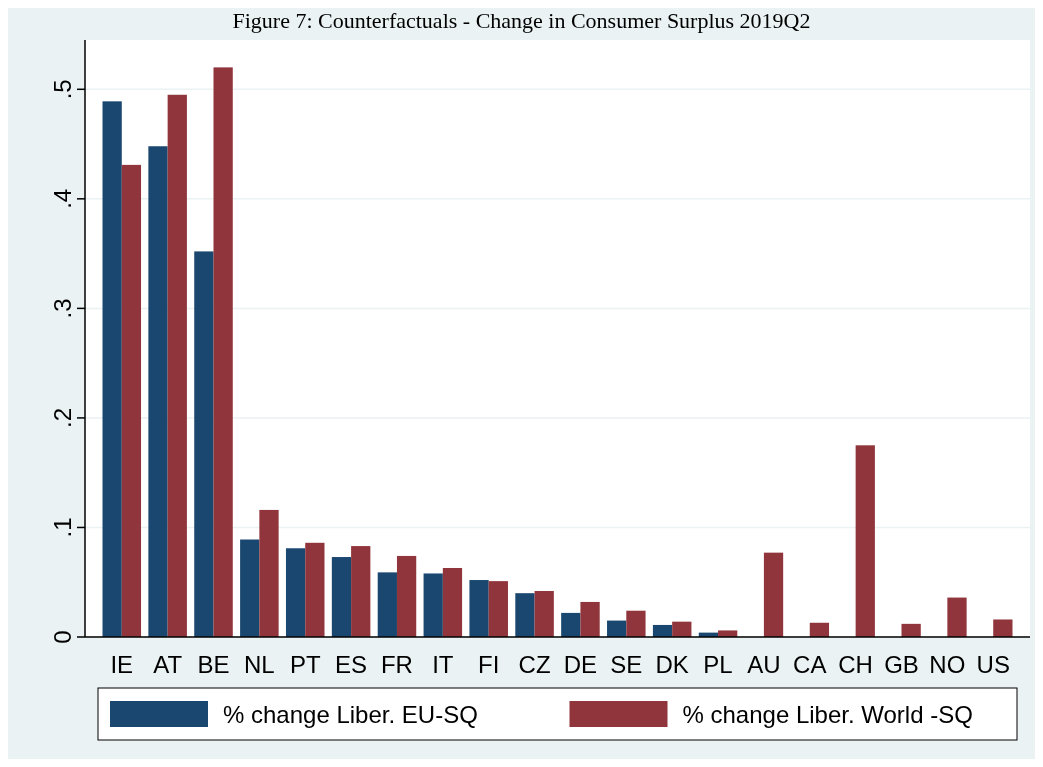 This screenshot has width=1043, height=767. What do you see at coordinates (580, 664) in the screenshot?
I see `x-tick-label: DE` at bounding box center [580, 664].